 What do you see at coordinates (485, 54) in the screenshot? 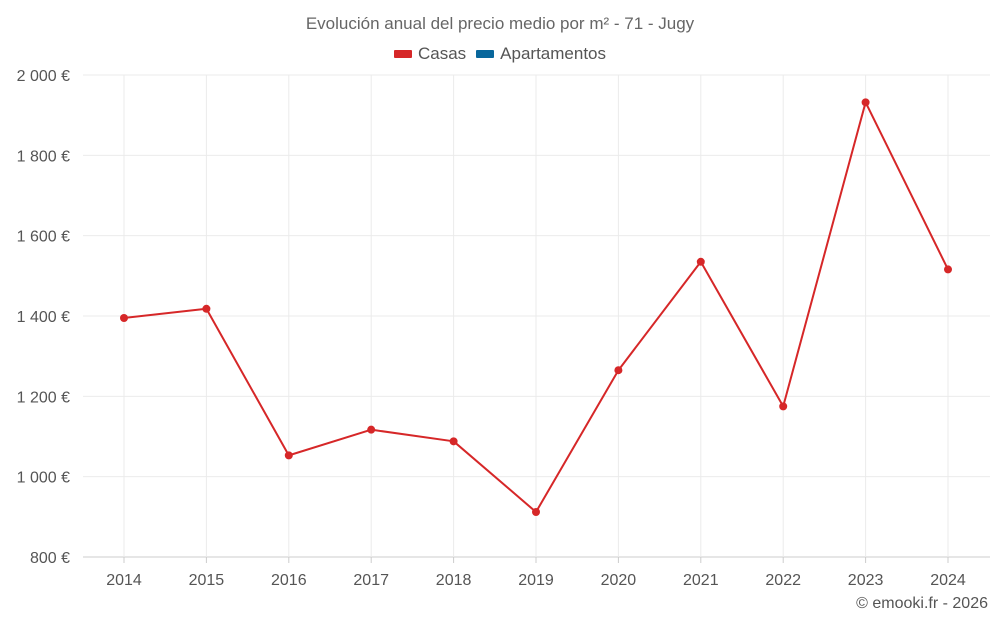
I see `legend-swatch-apartamentos` at bounding box center [485, 54].